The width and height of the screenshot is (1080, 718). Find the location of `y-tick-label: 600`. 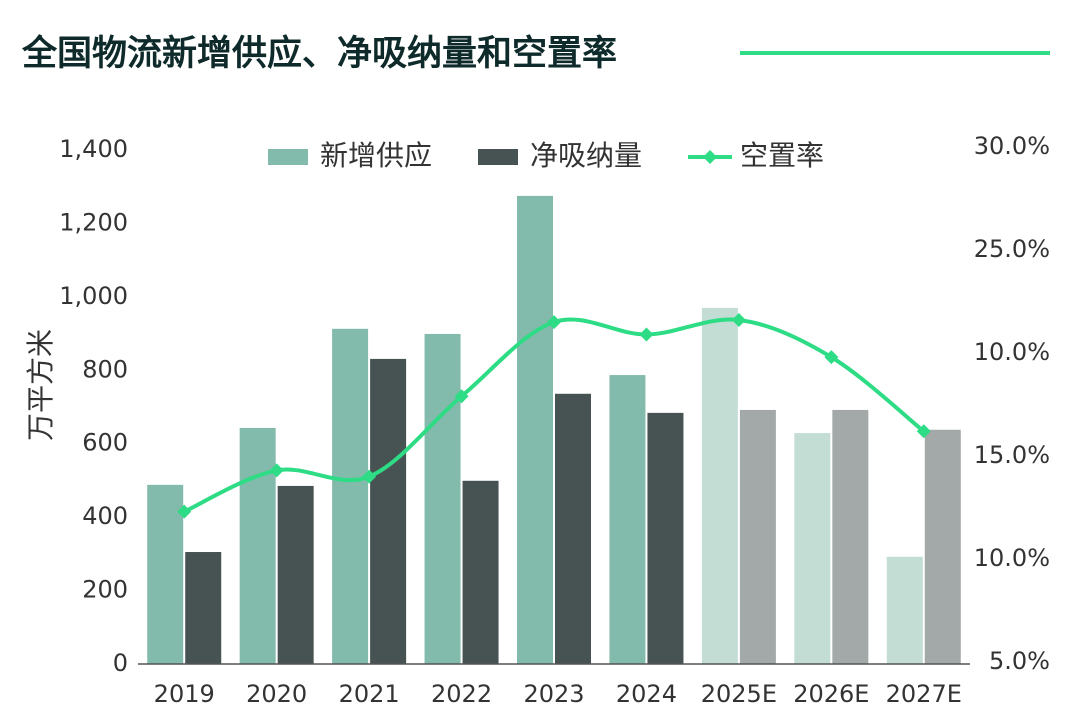

y-tick-label: 600 is located at coordinates (105, 443).